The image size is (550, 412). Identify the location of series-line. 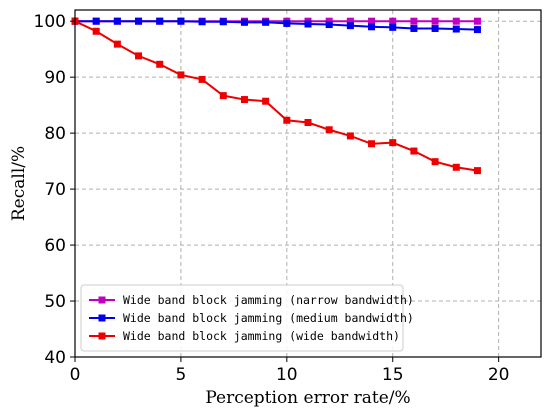
(276, 25).